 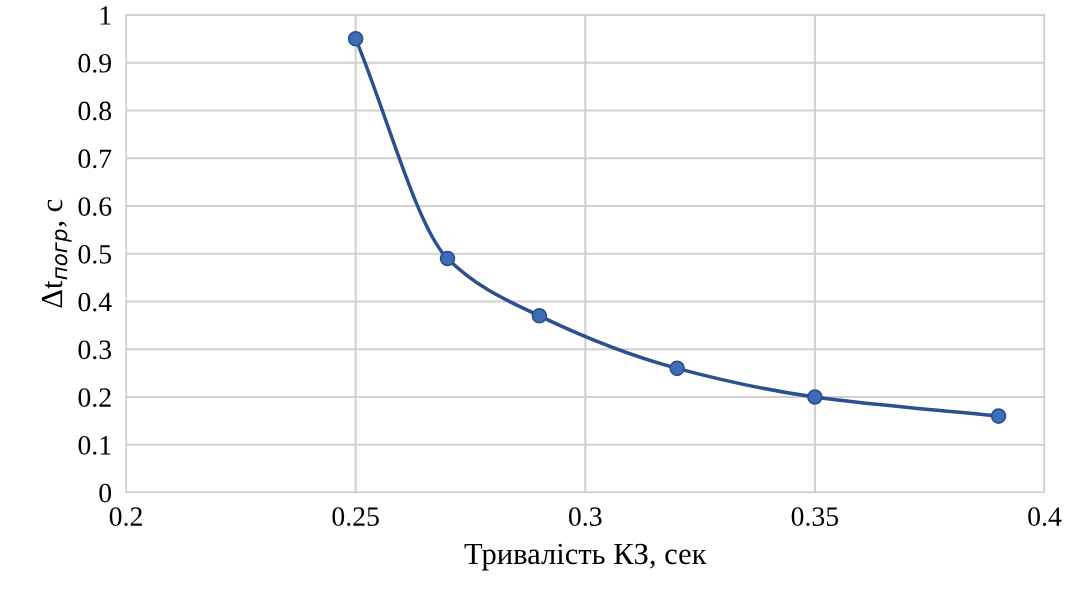 What do you see at coordinates (105, 15) in the screenshot?
I see `y-tick-label: 1` at bounding box center [105, 15].